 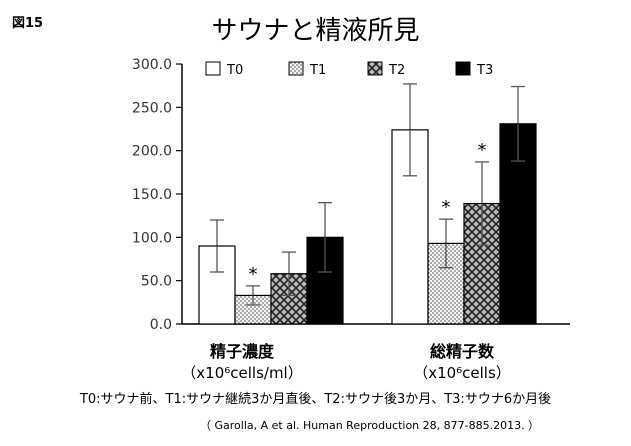 I want to click on y-tick-label: 200.0, so click(x=152, y=152).